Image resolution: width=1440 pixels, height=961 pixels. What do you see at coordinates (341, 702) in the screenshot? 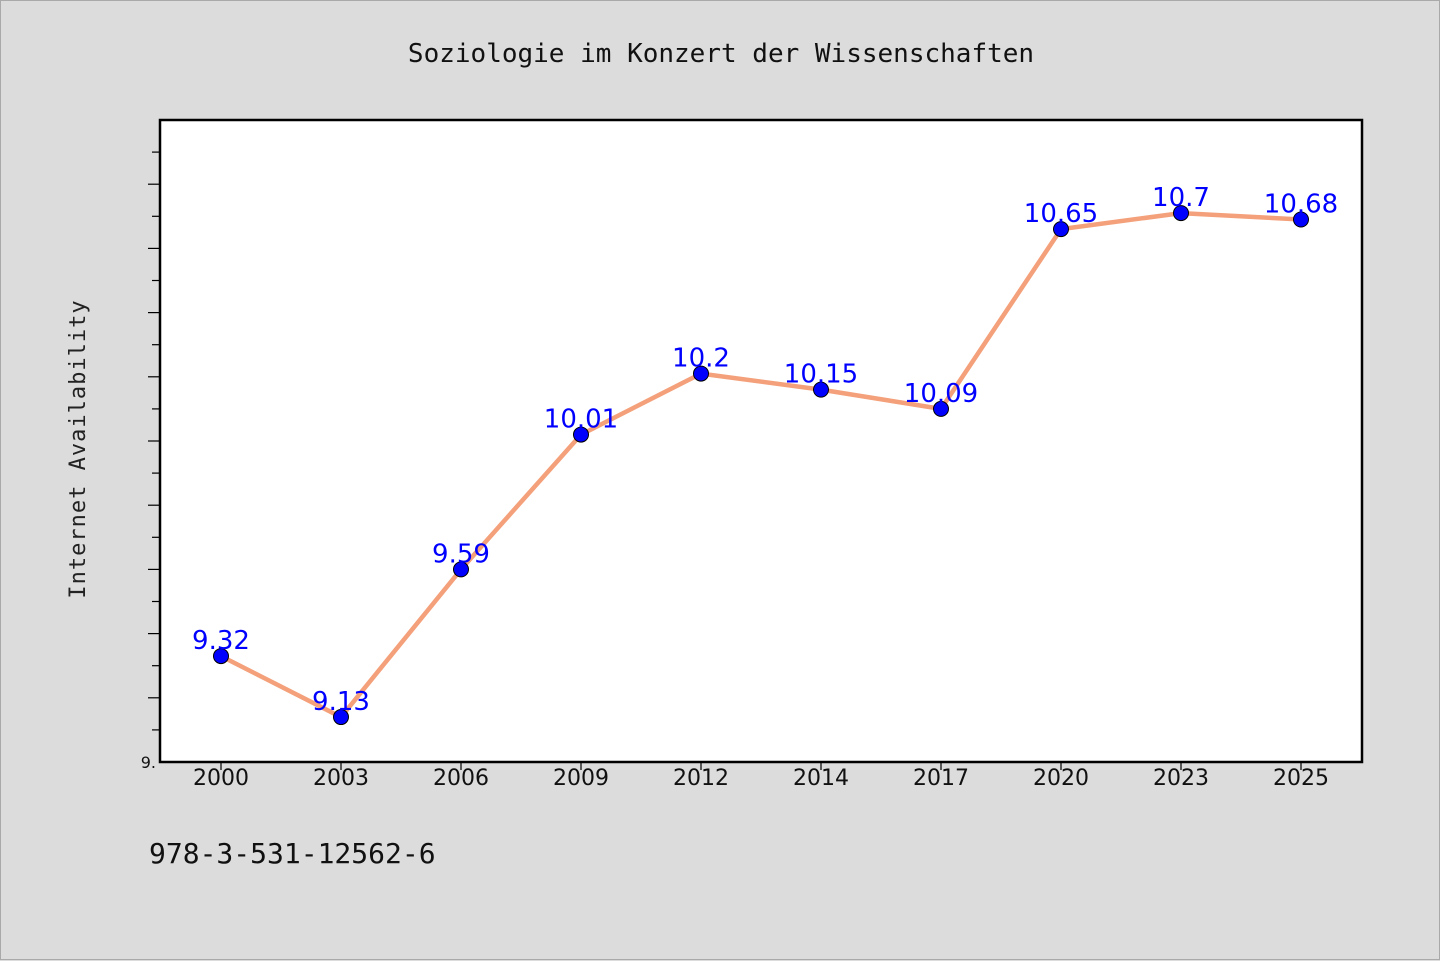
I see `data-label: 9.13` at bounding box center [341, 702].